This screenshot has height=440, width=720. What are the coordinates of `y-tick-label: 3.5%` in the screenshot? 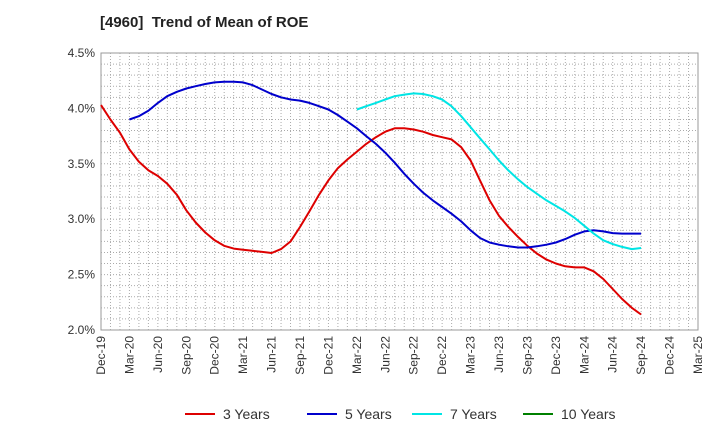 It's located at (82, 164).